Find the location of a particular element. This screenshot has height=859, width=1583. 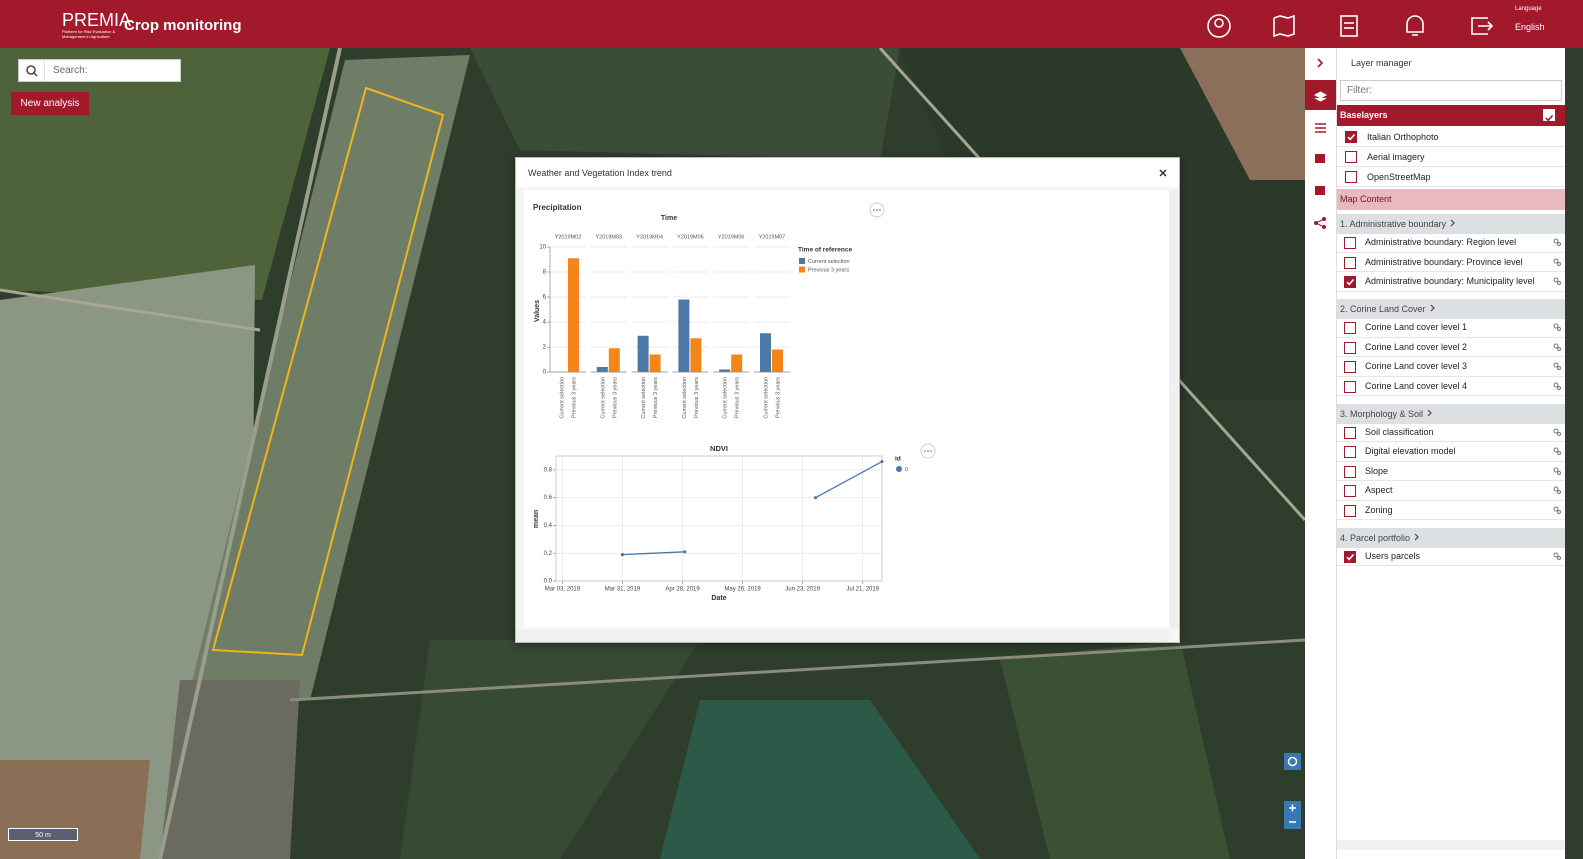

profile-icon is located at coordinates (1219, 26).